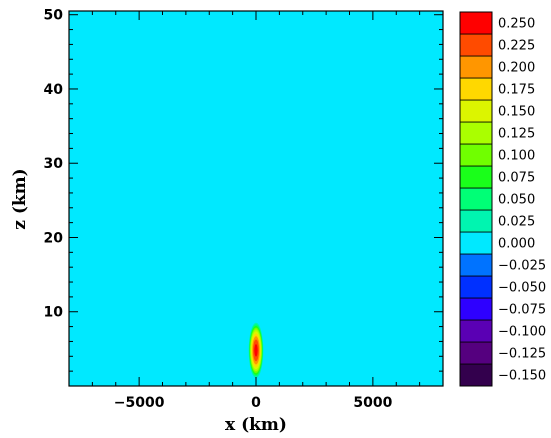 The image size is (551, 438). What do you see at coordinates (516, 24) in the screenshot?
I see `colorbar-label: 0.250` at bounding box center [516, 24].